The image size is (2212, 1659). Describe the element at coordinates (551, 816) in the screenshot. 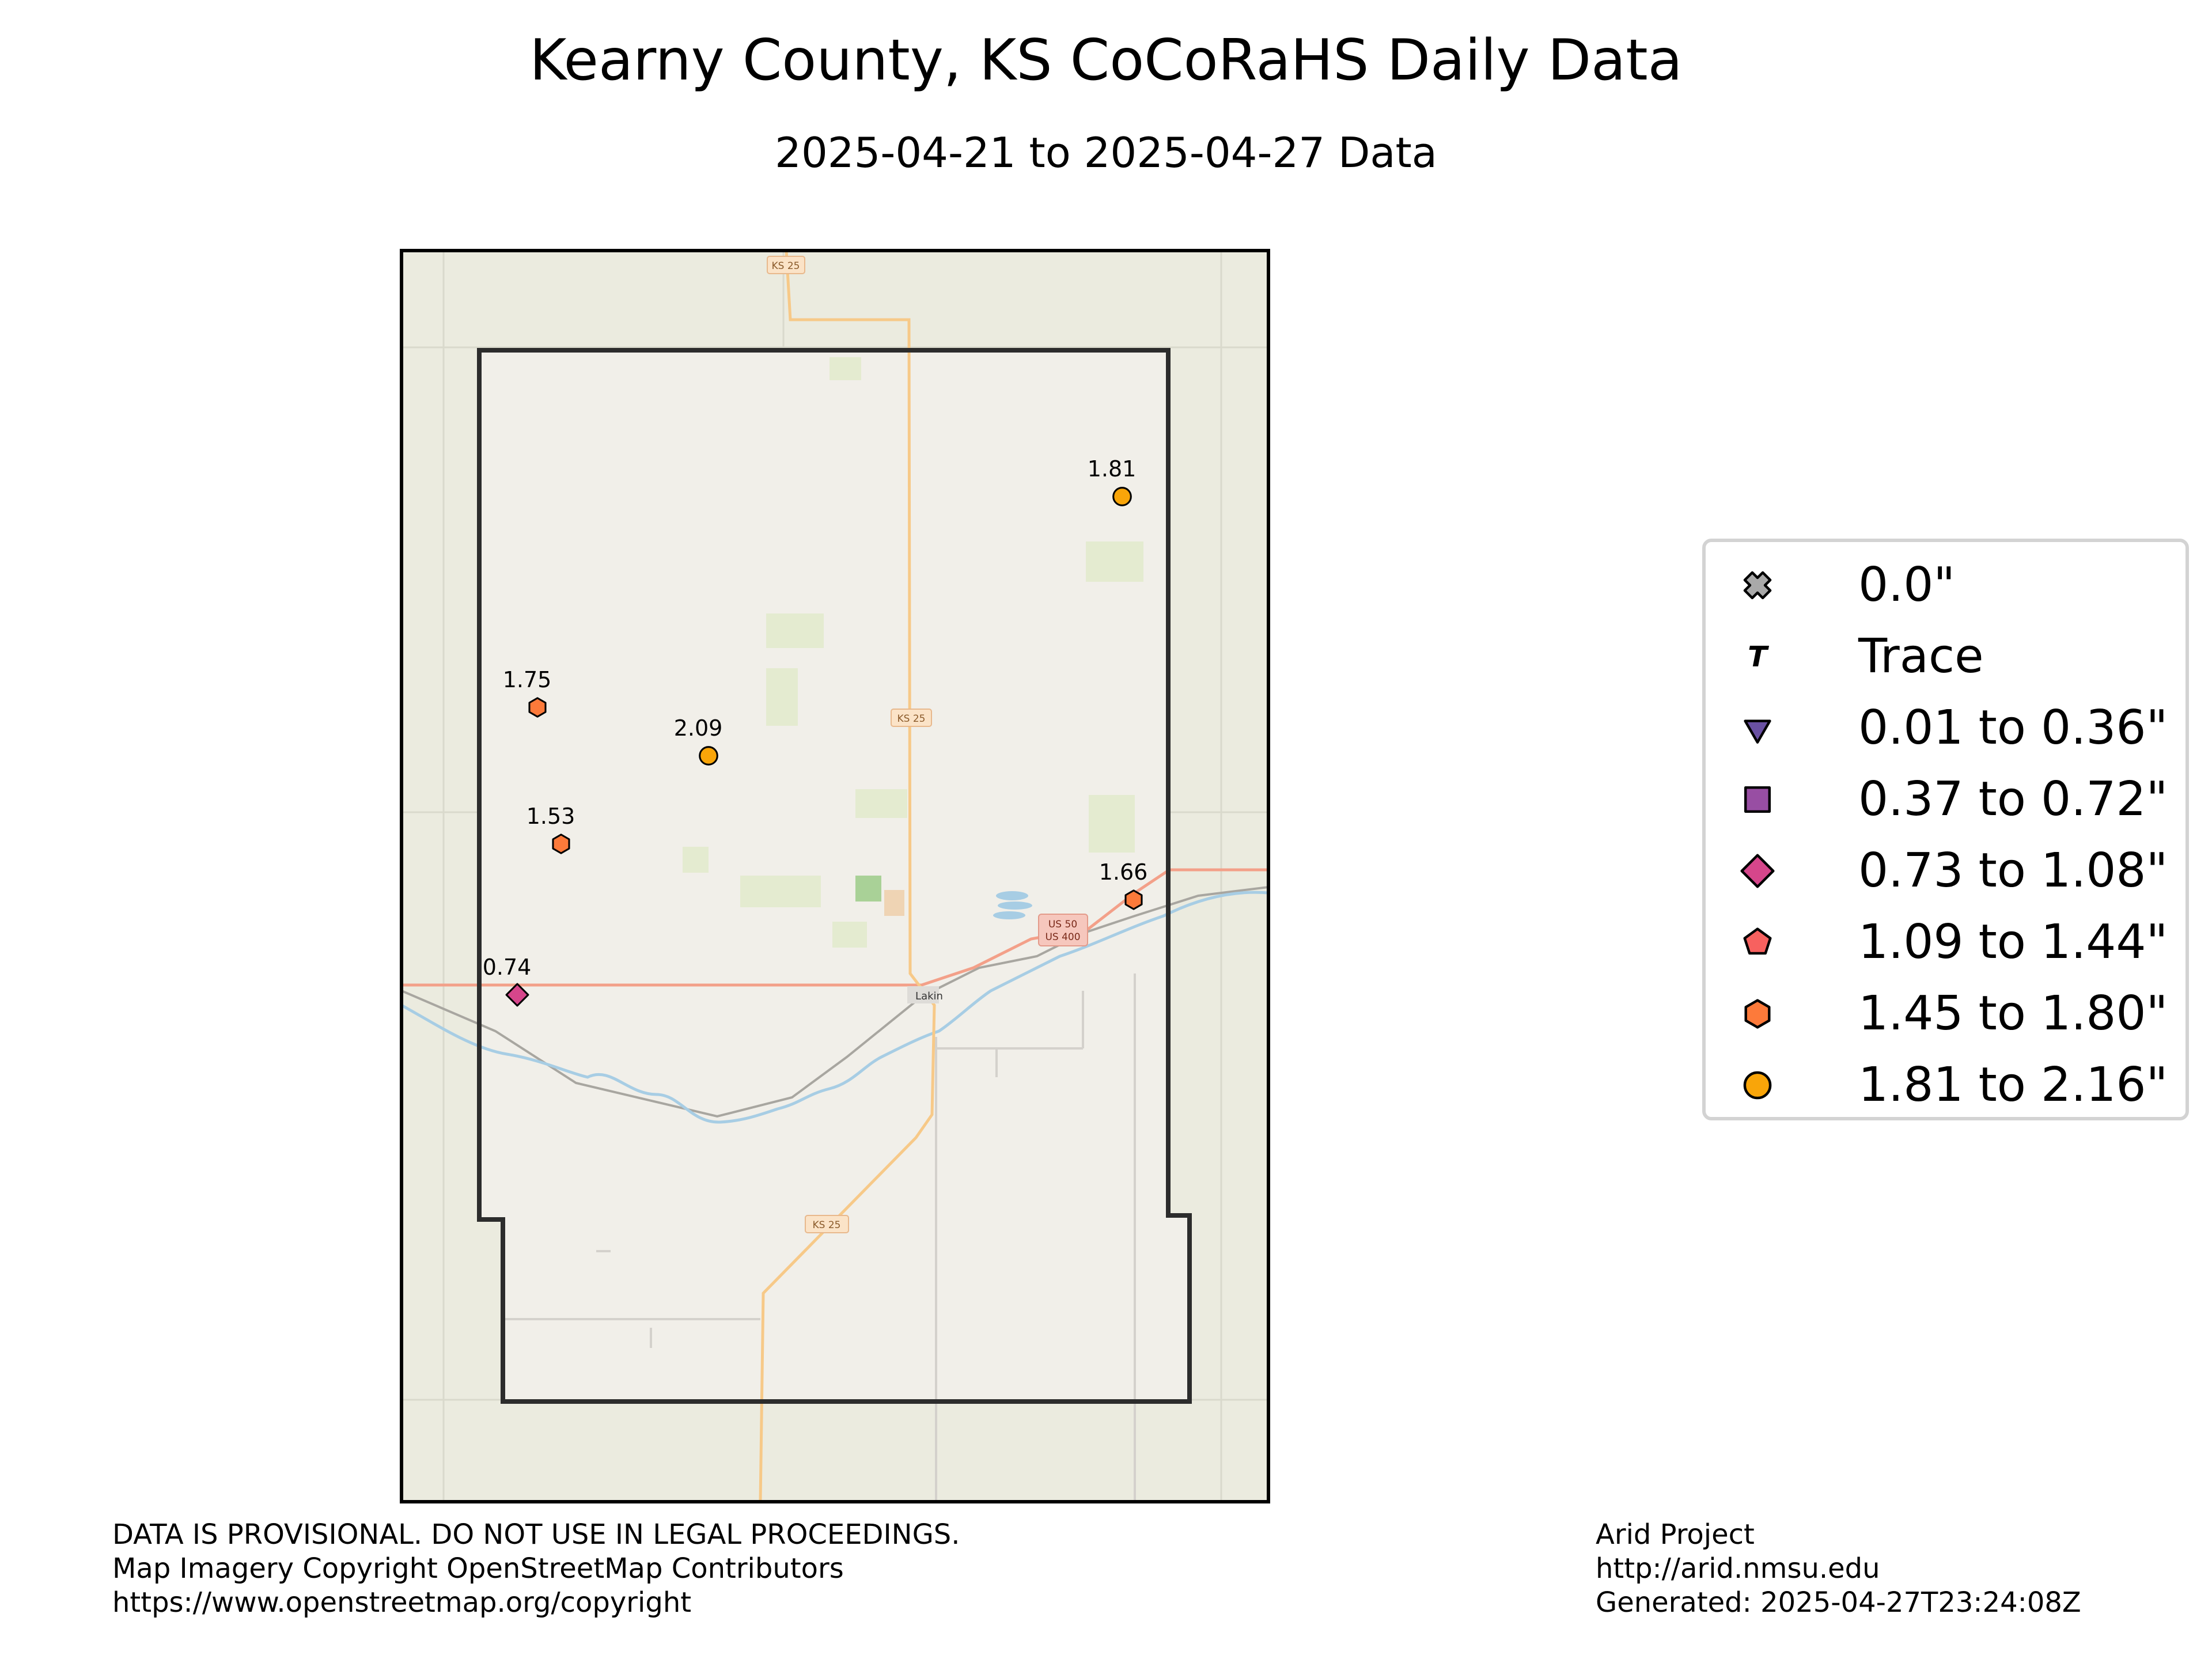

I see `station-value-label: 1.53` at that location.